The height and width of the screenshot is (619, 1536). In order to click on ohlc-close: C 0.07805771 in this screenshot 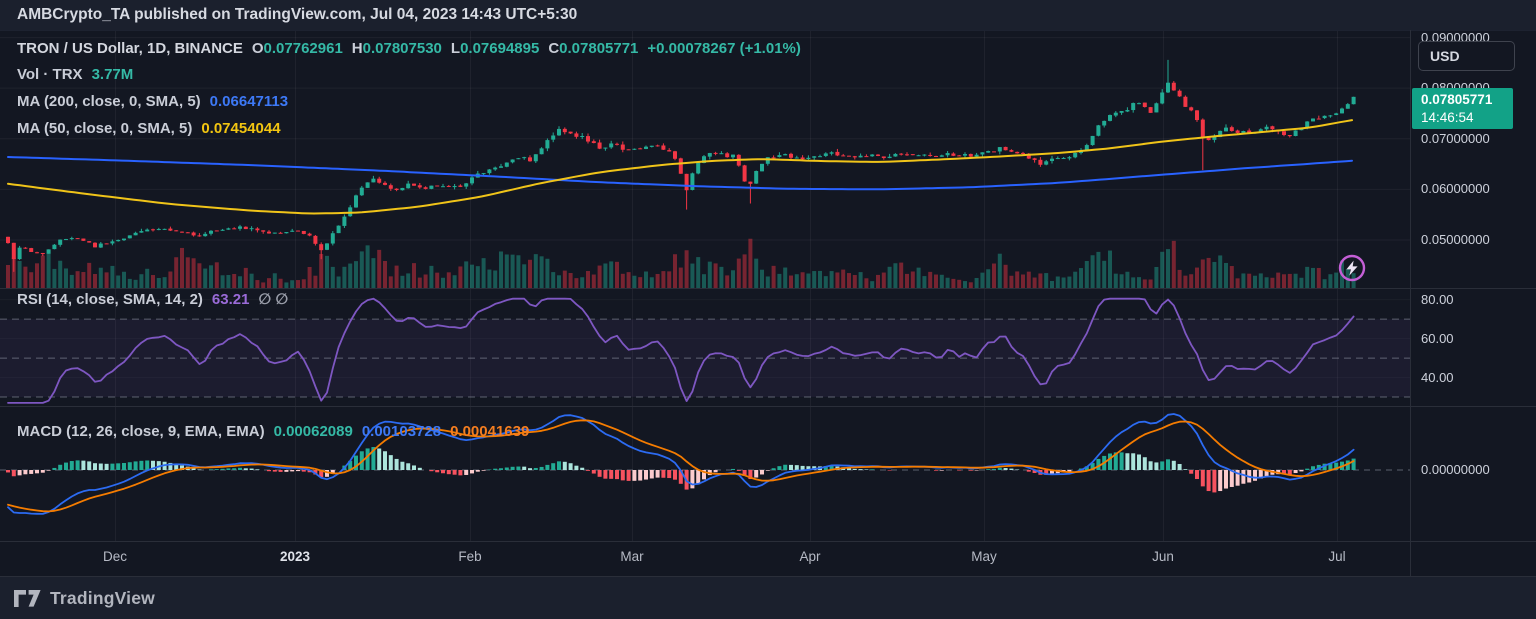, I will do `click(593, 49)`.